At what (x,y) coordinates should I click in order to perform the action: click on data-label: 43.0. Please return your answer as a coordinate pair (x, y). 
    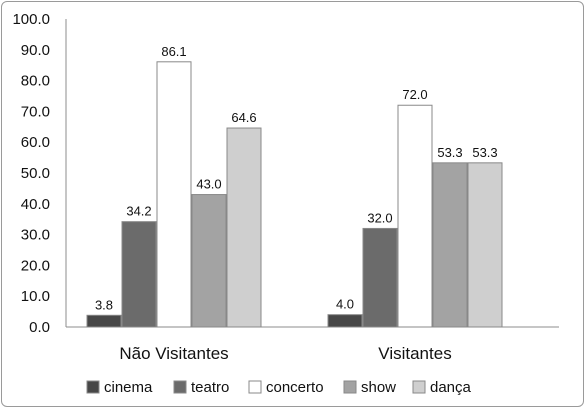
    Looking at the image, I should click on (208, 184).